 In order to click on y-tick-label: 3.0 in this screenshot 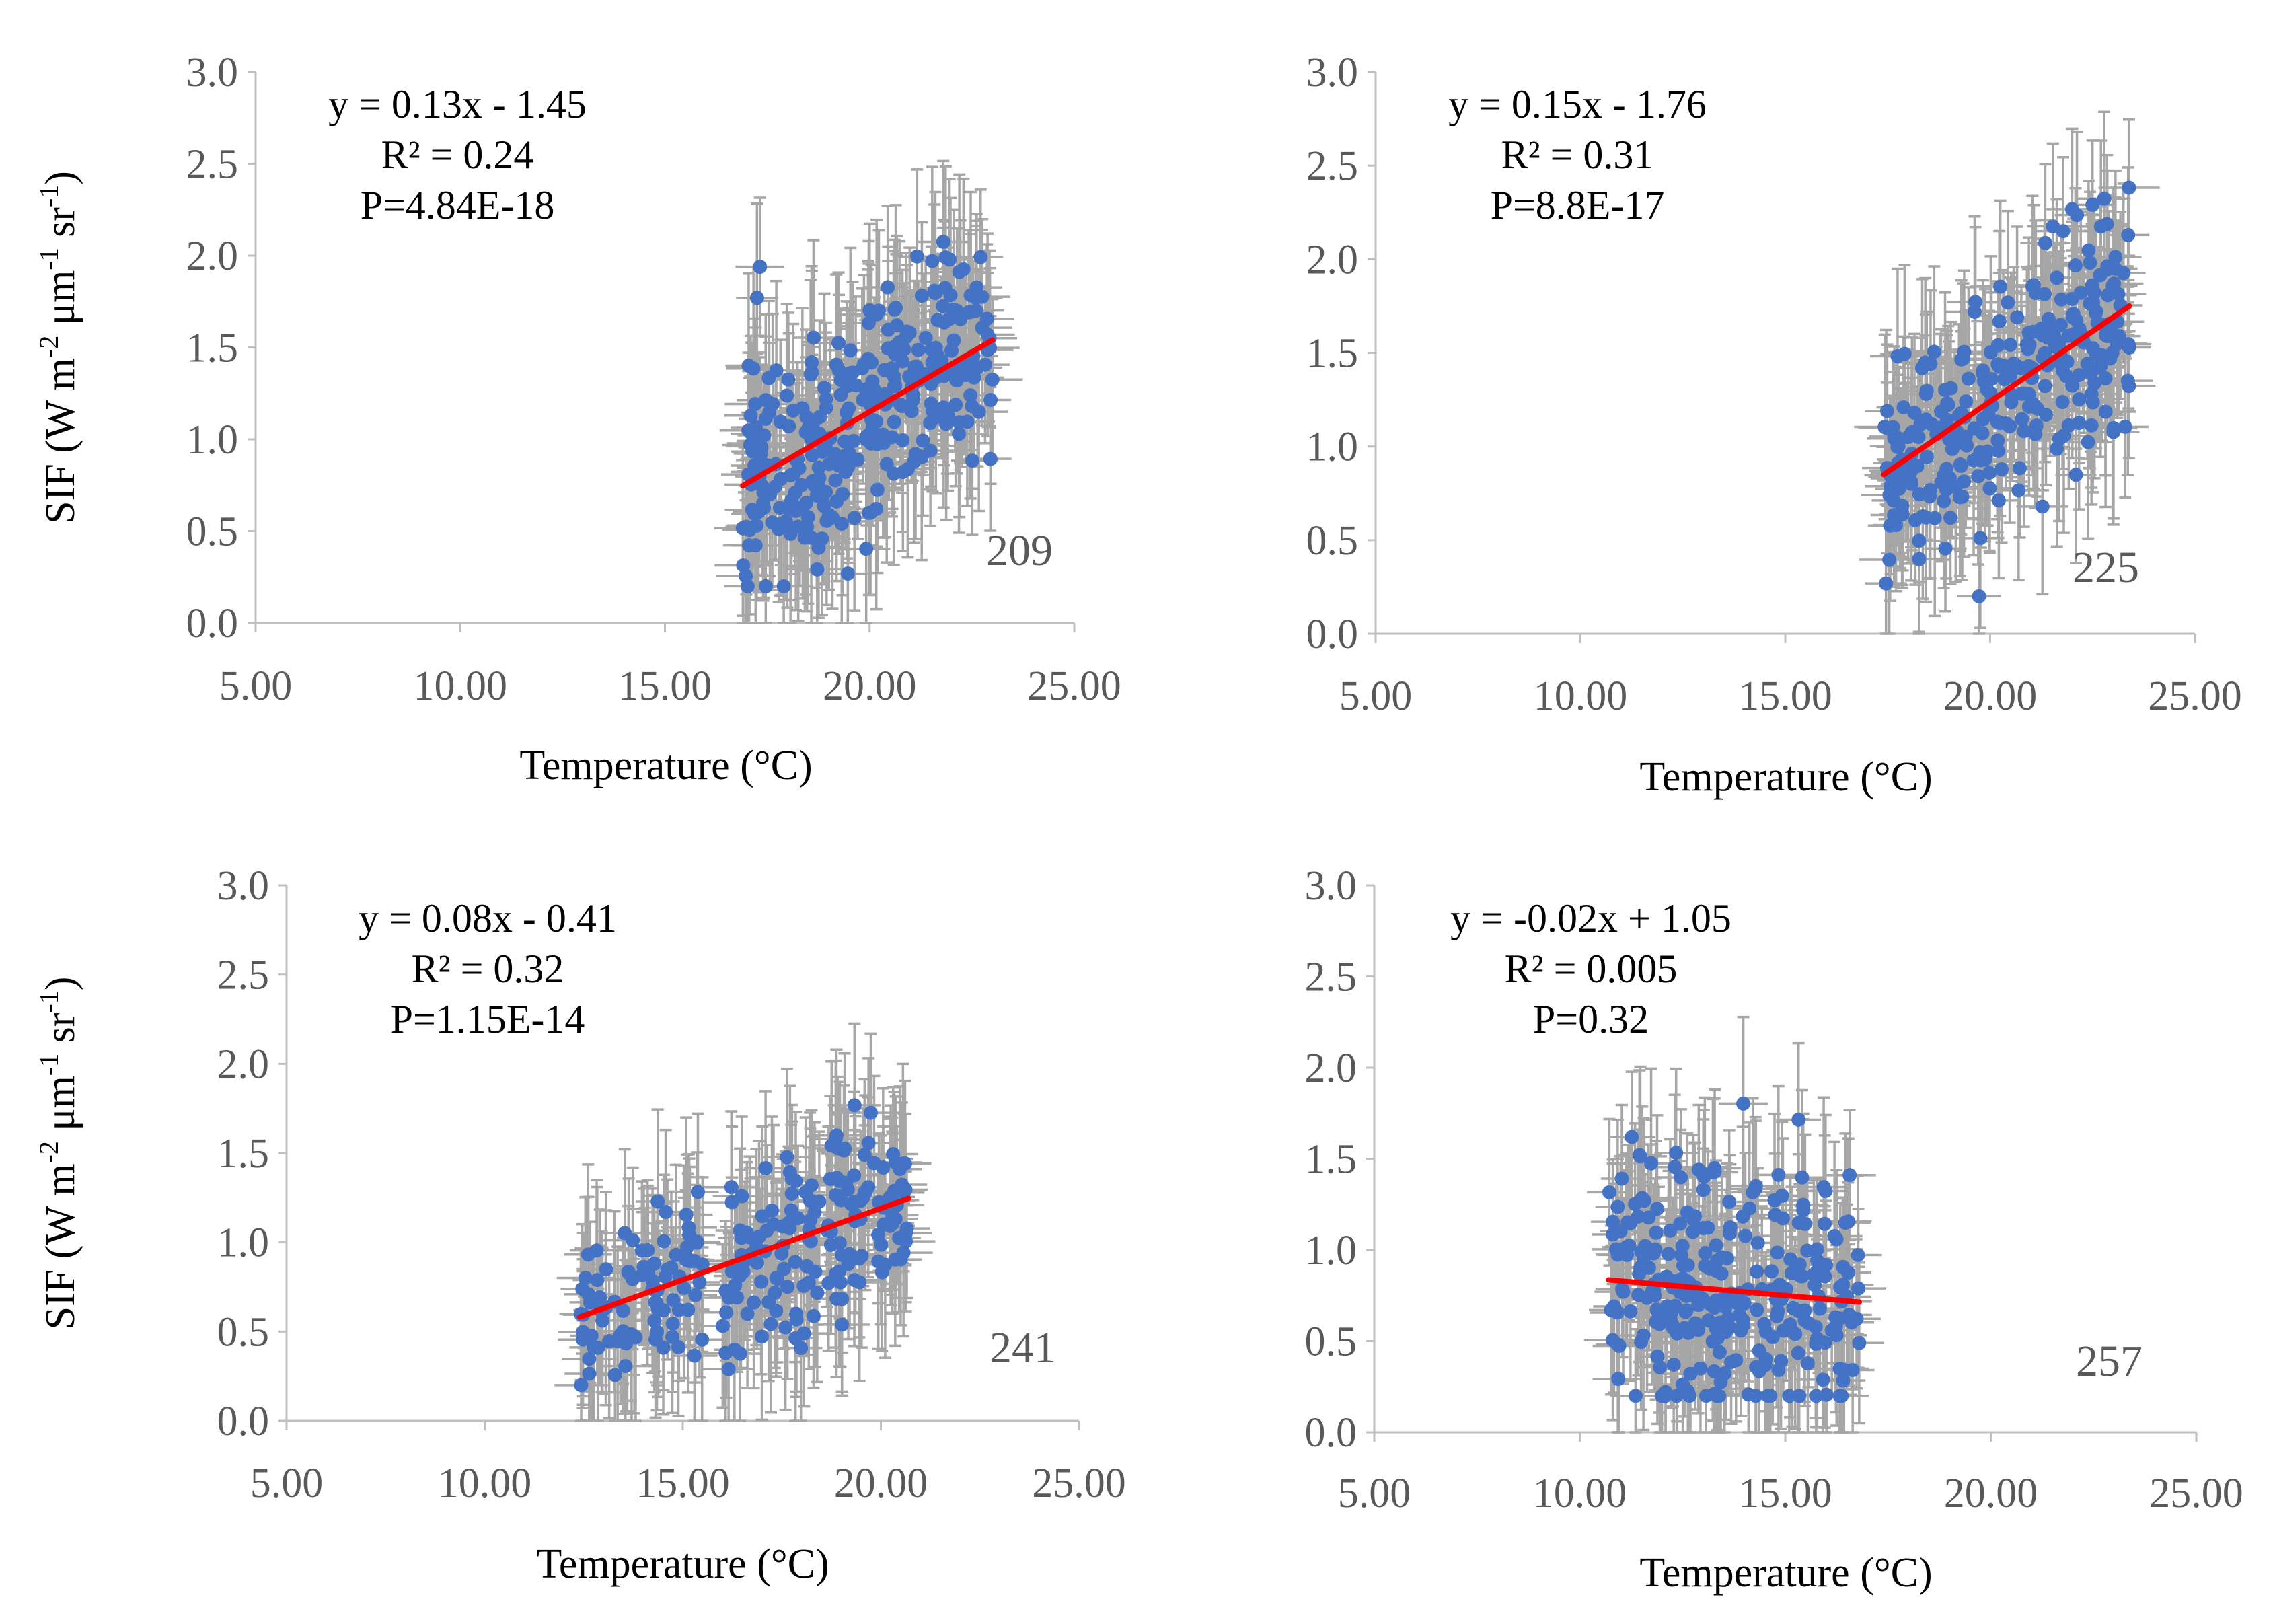, I will do `click(1331, 886)`.